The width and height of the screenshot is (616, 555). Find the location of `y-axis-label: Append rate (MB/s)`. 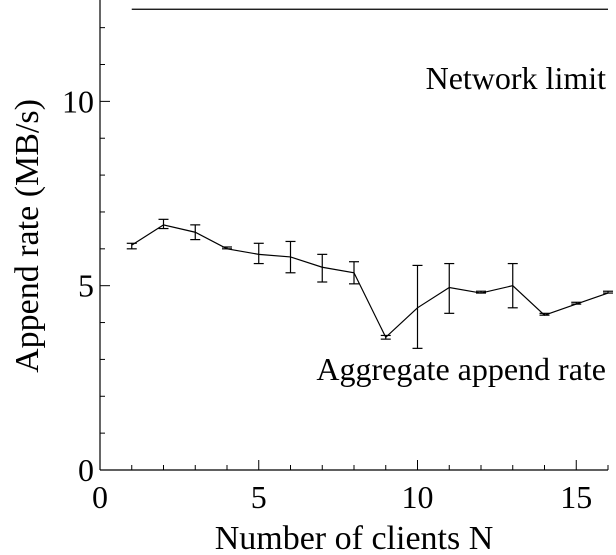

y-axis-label: Append rate (MB/s) is located at coordinates (27, 236).